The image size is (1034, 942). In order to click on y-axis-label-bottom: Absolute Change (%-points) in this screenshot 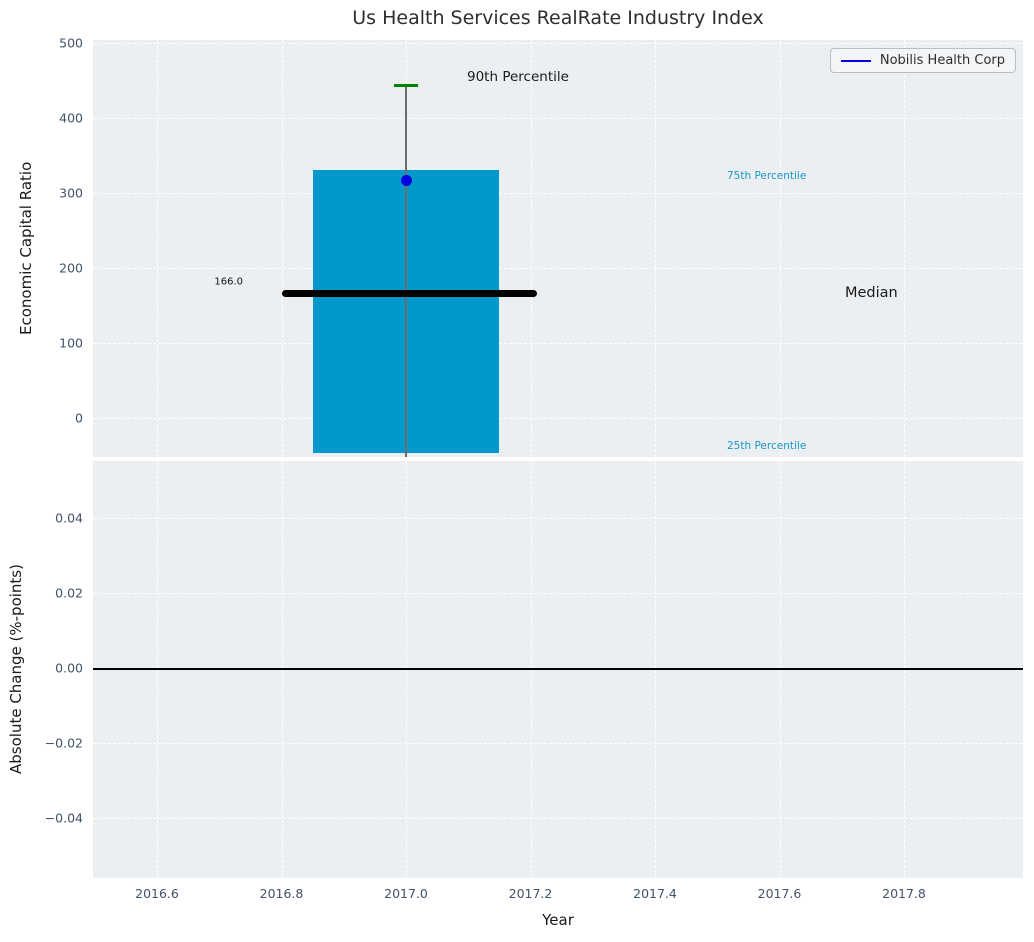, I will do `click(16, 669)`.